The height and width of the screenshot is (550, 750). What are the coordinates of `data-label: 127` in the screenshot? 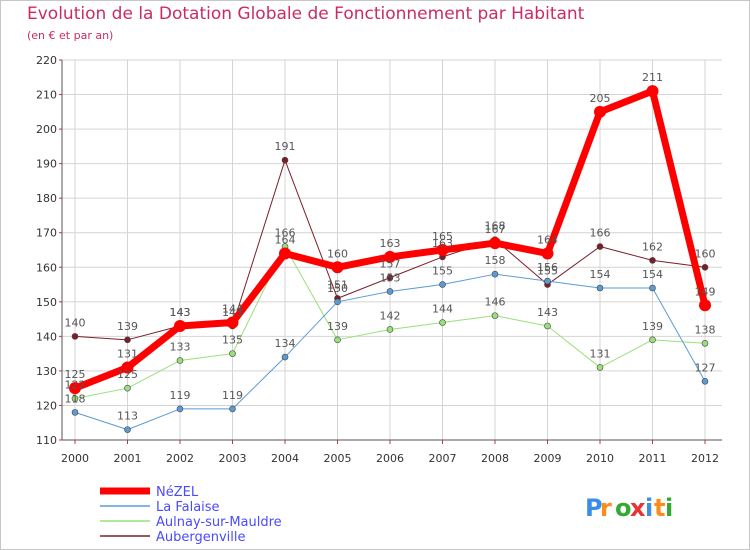 It's located at (705, 367).